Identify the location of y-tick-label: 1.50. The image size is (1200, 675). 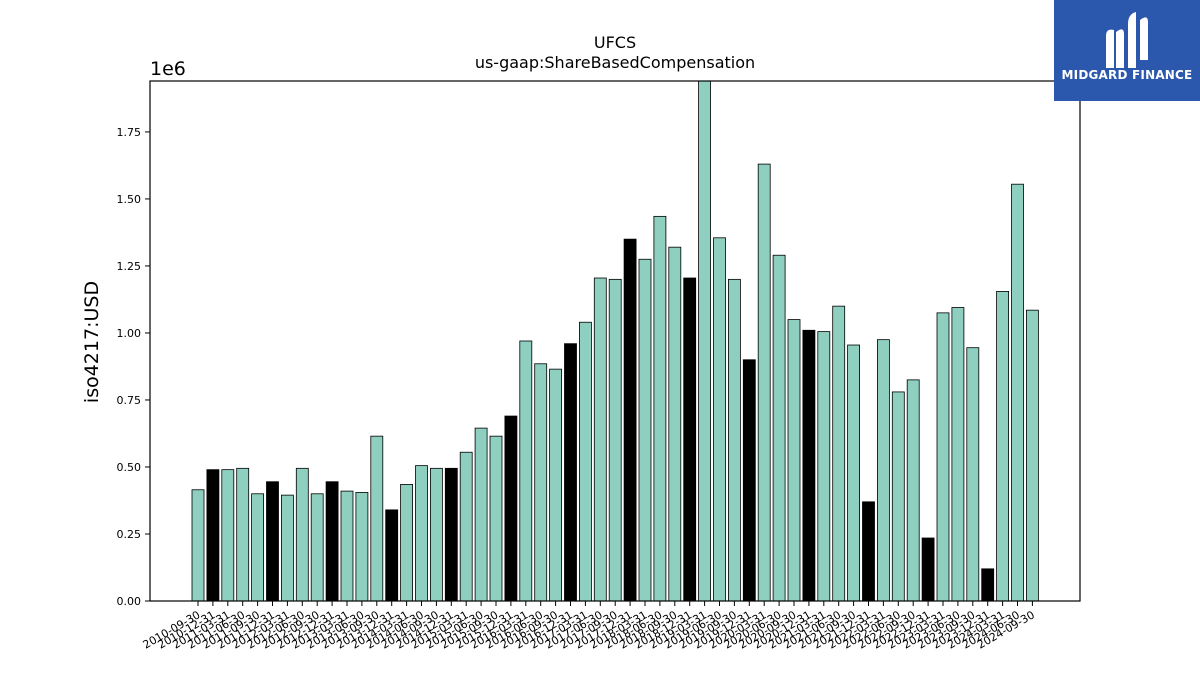
(129, 199).